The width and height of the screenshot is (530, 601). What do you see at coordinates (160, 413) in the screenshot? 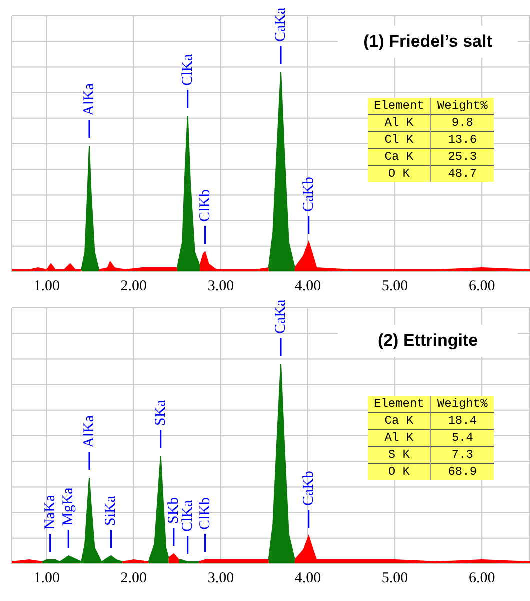
I see `annotation: SKa` at bounding box center [160, 413].